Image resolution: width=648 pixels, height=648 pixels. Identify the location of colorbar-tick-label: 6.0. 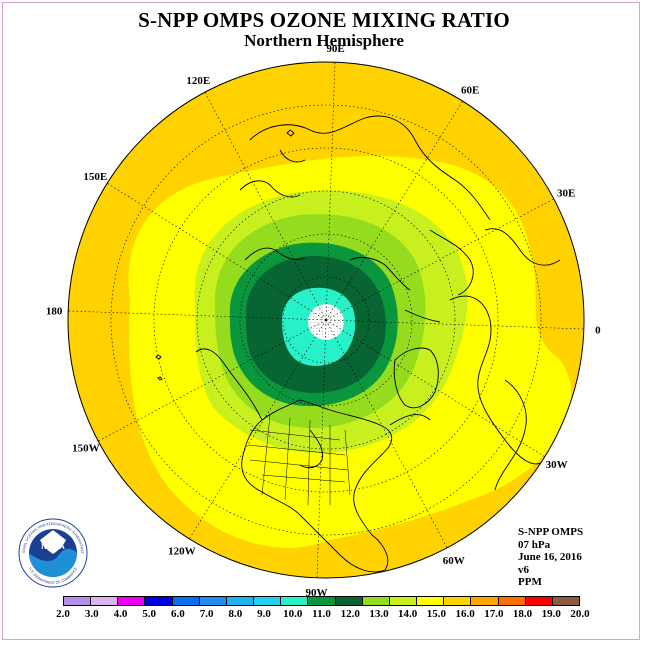
(178, 614).